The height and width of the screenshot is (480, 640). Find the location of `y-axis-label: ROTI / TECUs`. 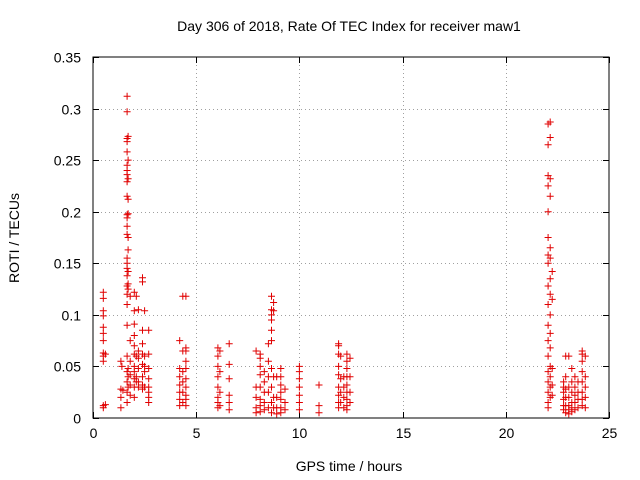

y-axis-label: ROTI / TECUs is located at coordinates (14, 238).